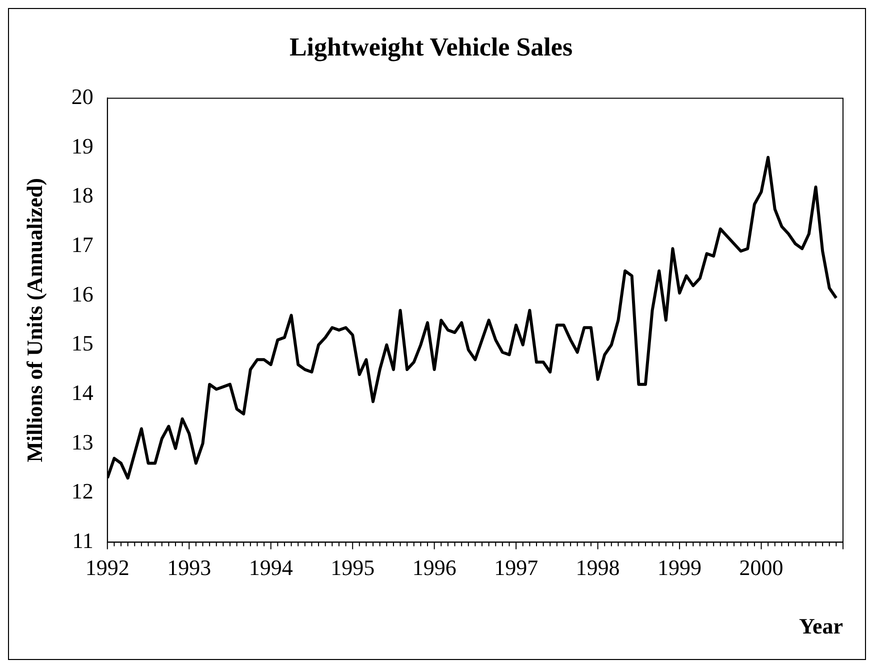  Describe the element at coordinates (34, 320) in the screenshot. I see `y-axis-title: Millions of Units (Annualized)` at that location.